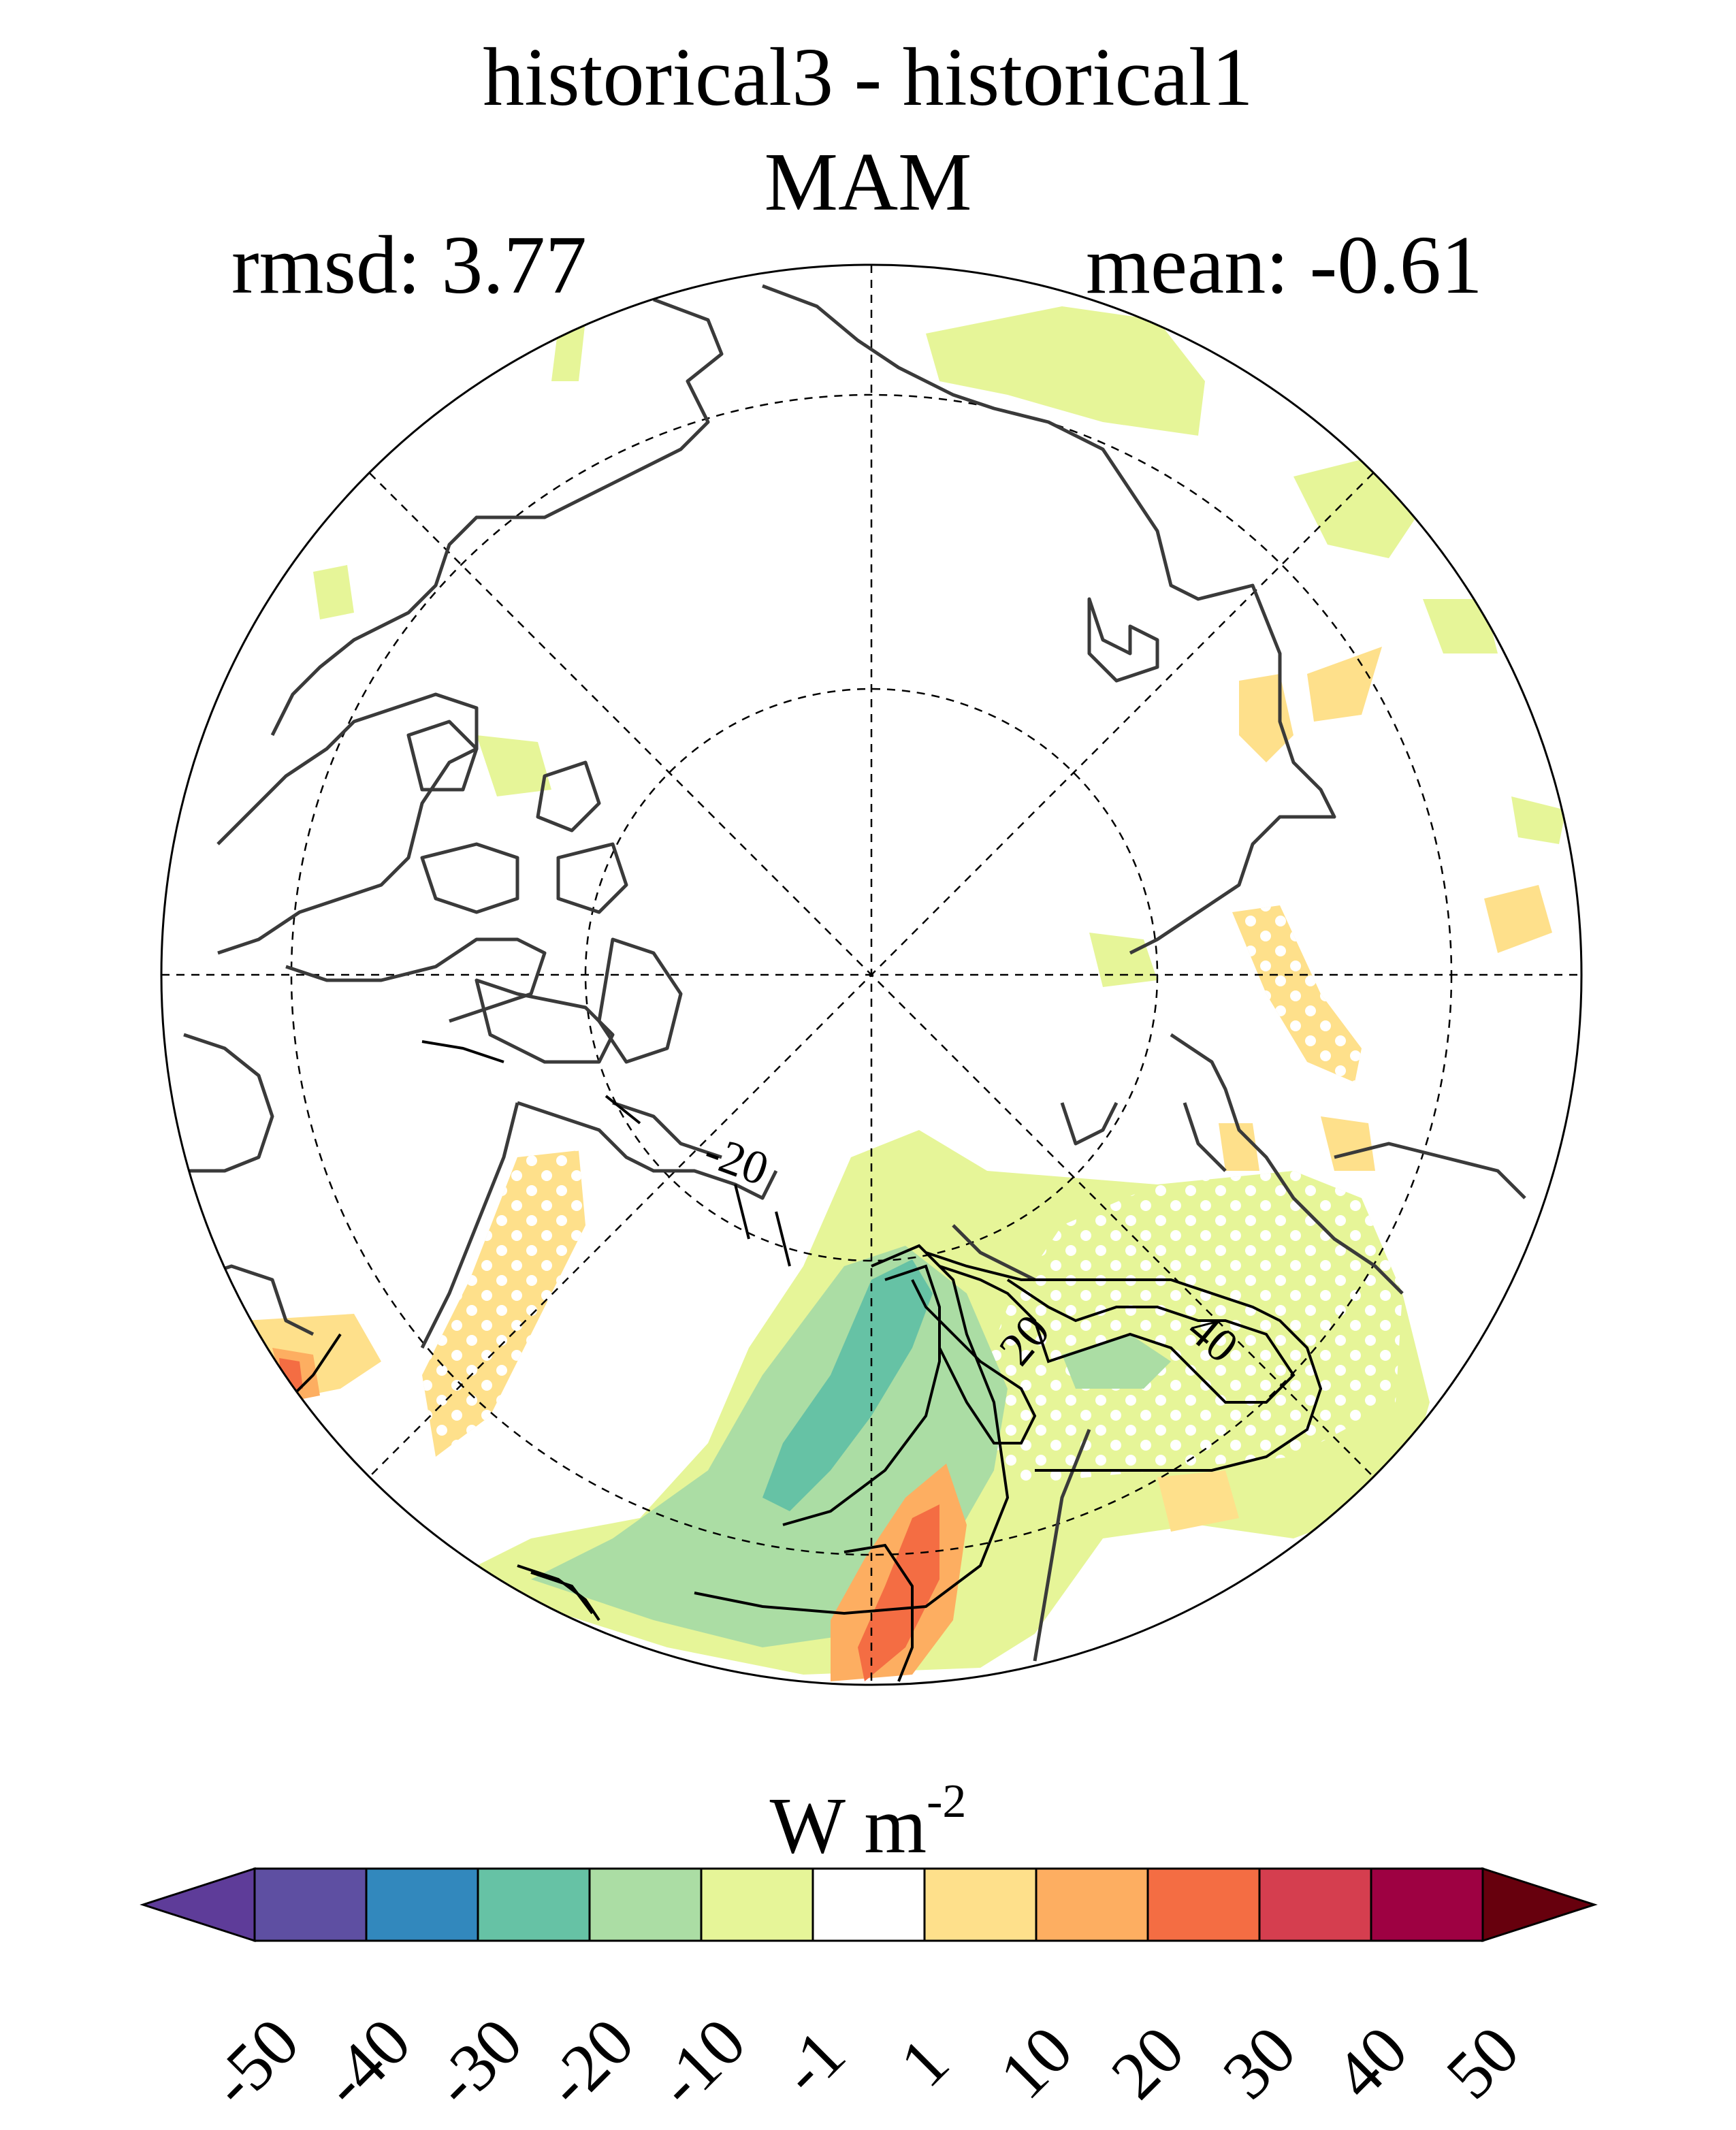  I want to click on title-line-2: MAM, so click(868, 182).